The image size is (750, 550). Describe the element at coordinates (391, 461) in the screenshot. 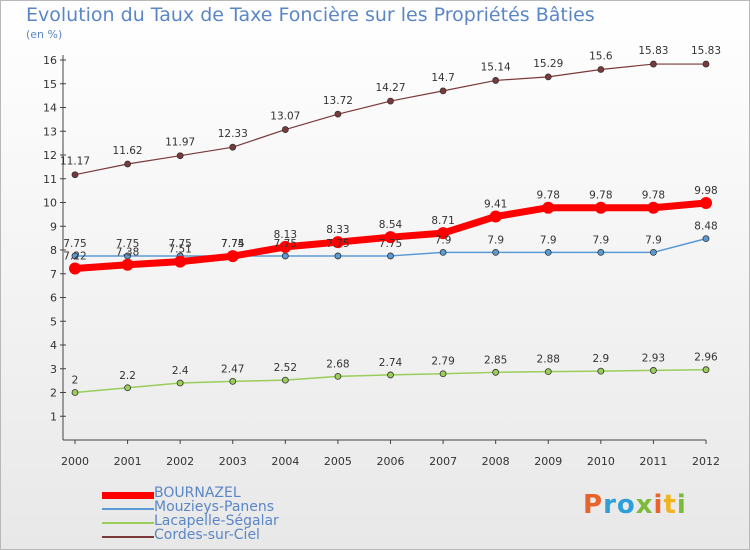

I see `x-tick-label: 2006` at that location.